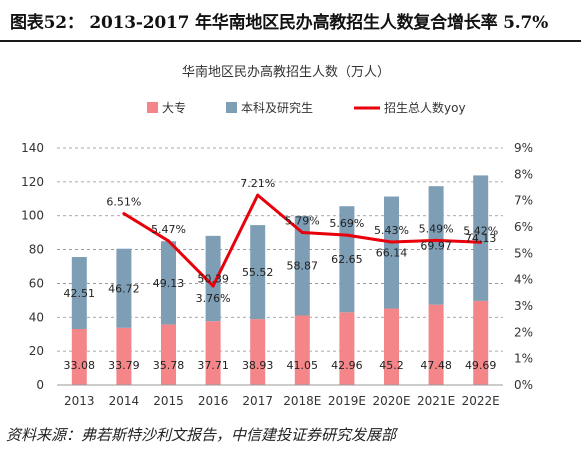 This screenshot has height=453, width=581. I want to click on data-label-benke-1: 46.72, so click(124, 288).